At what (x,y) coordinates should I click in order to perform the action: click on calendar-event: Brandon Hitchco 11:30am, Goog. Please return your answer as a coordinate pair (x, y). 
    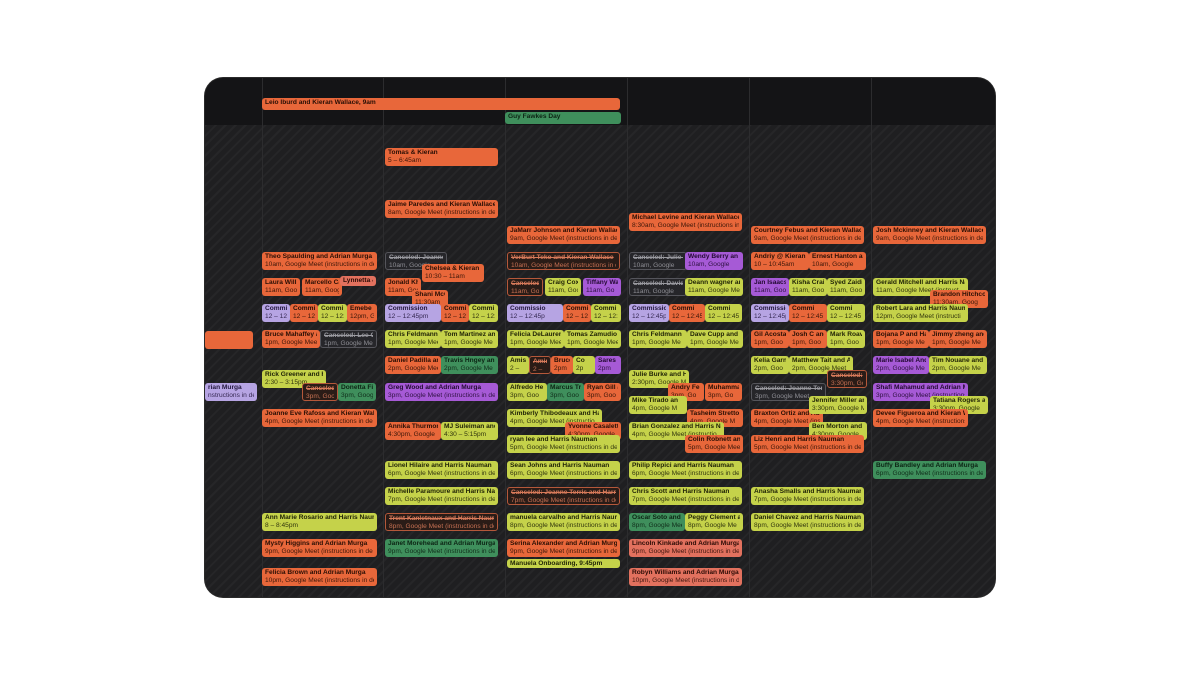
    Looking at the image, I should click on (959, 299).